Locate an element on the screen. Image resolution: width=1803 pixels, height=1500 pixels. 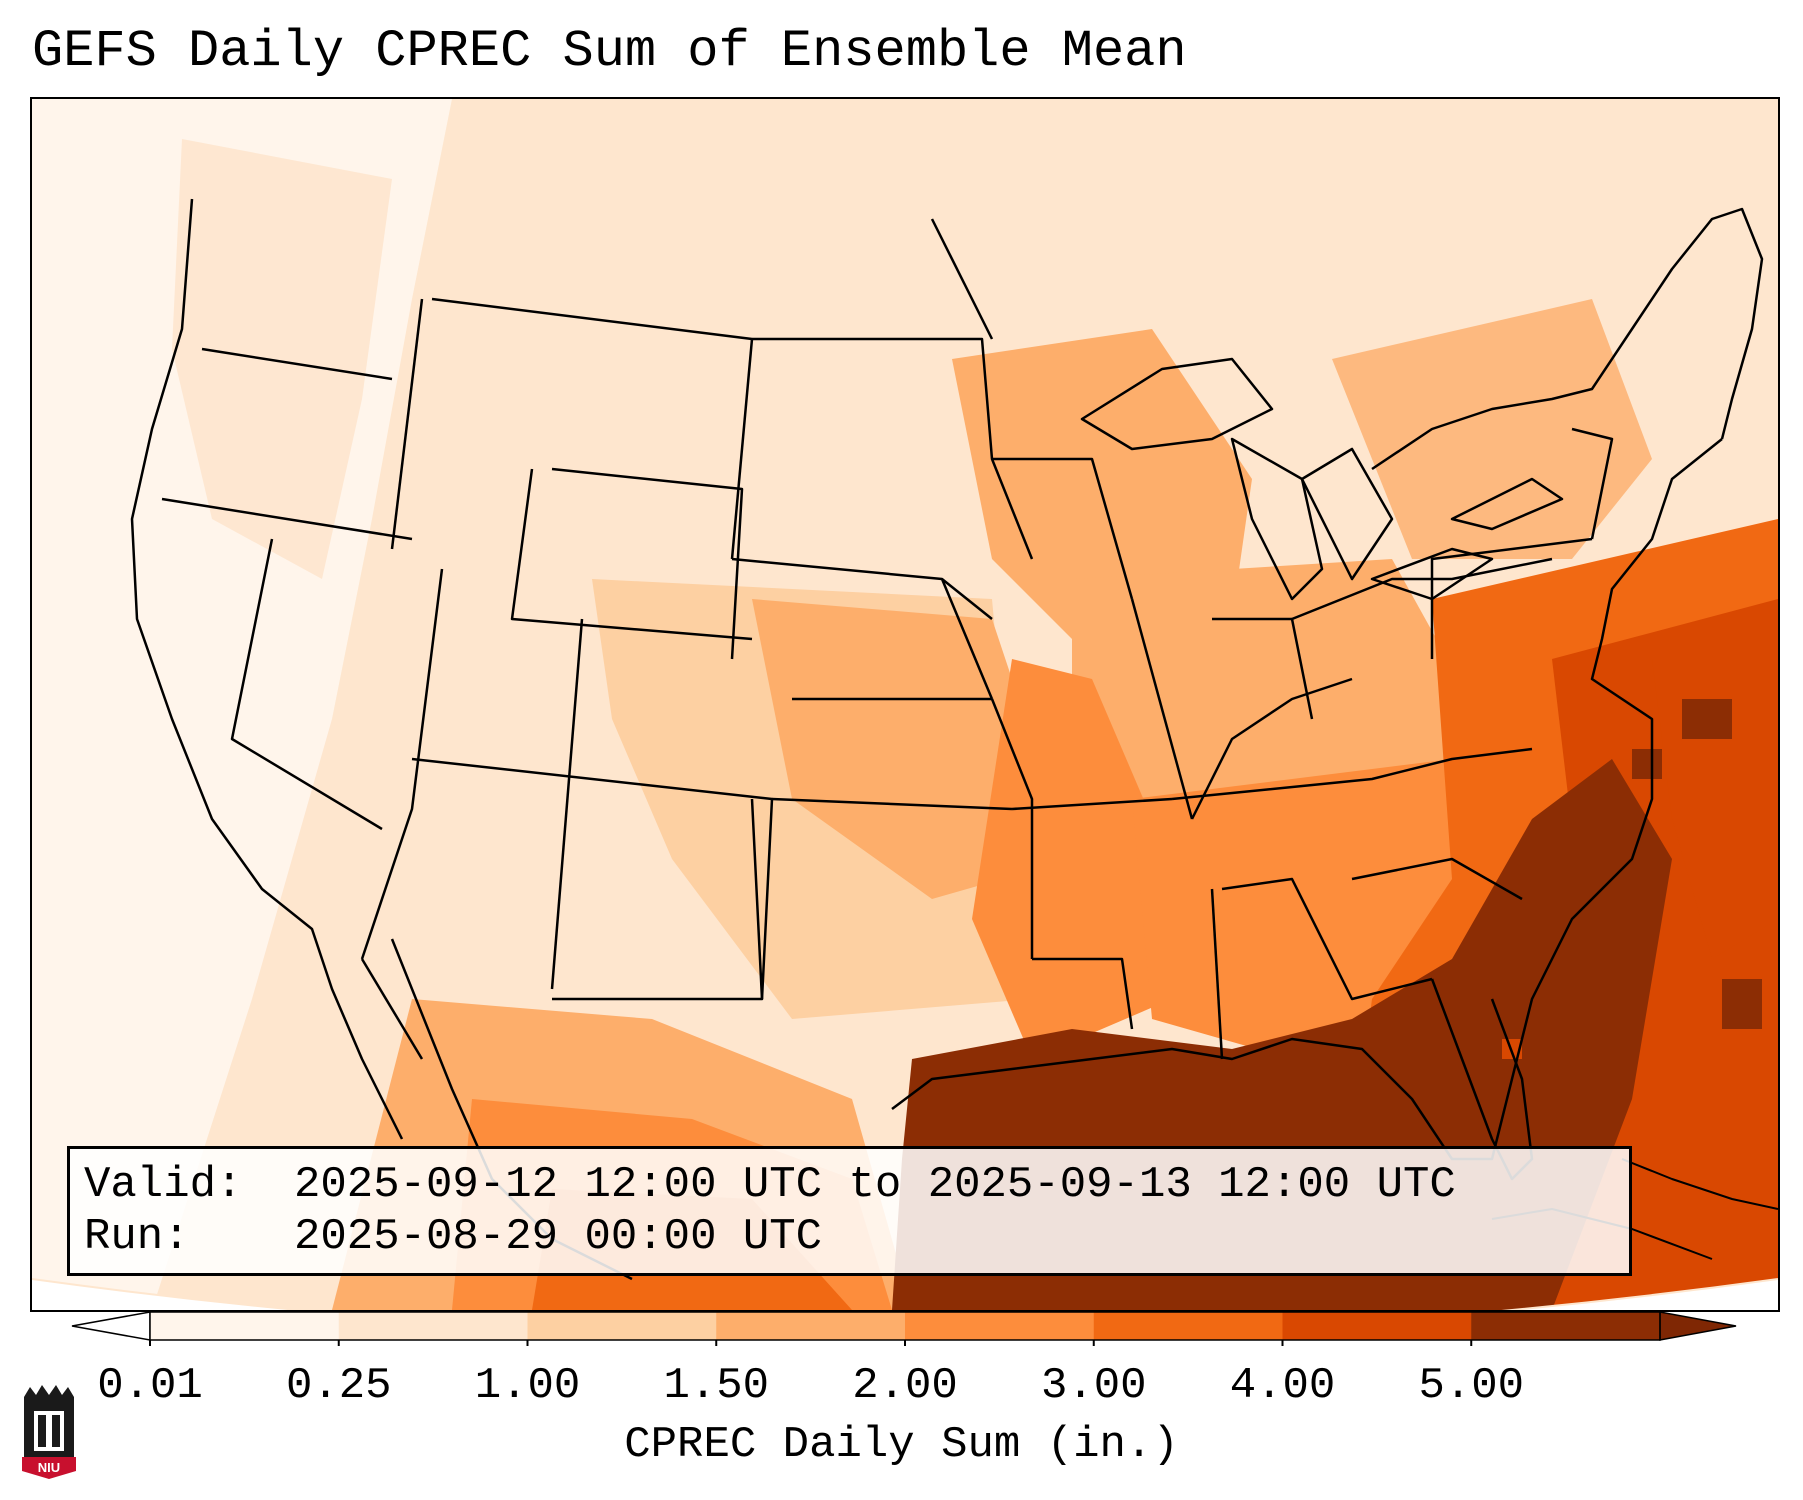
colorbar-under-arrow is located at coordinates (111, 1326).